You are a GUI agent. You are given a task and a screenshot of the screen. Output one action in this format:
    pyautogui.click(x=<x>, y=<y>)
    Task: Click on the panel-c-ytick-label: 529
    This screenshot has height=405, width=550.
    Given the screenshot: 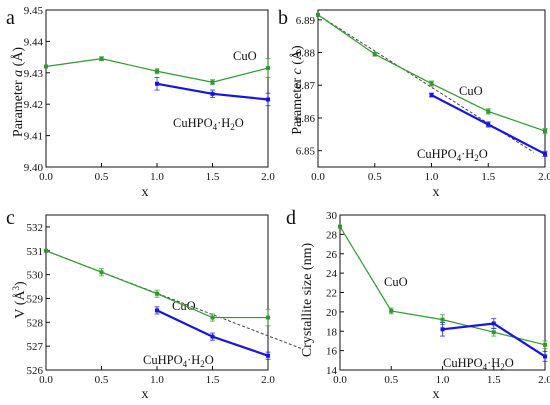 What is the action you would take?
    pyautogui.click(x=35, y=299)
    